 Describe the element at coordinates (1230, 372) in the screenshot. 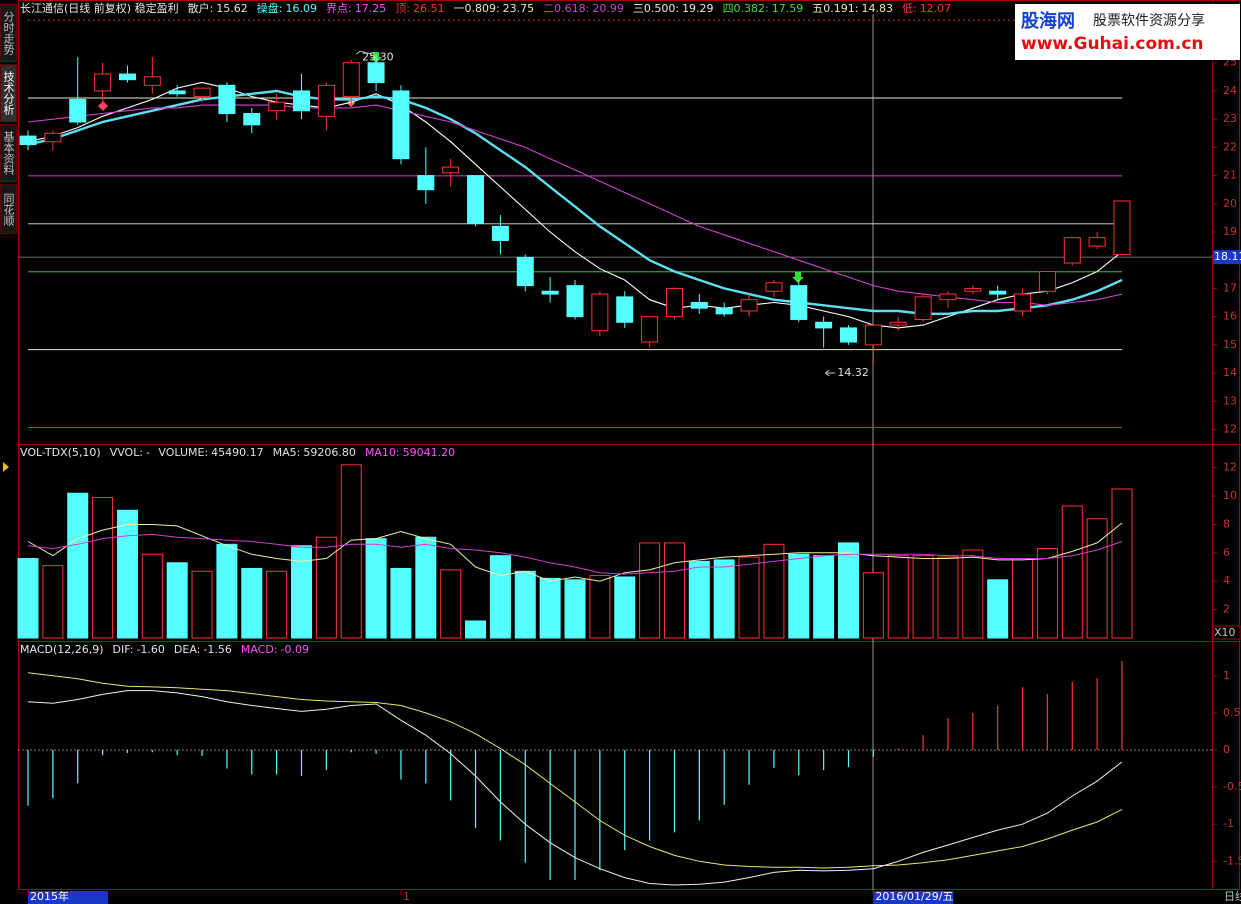

I see `y-tick-label: 14` at that location.